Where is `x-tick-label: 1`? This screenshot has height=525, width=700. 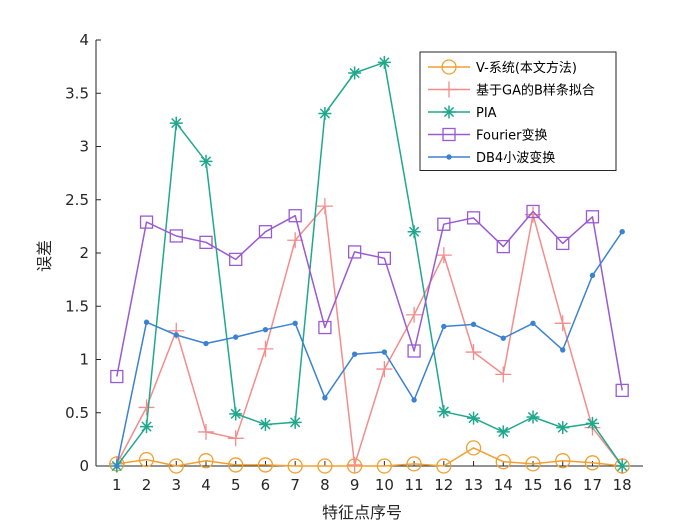
x-tick-label: 1 is located at coordinates (117, 485).